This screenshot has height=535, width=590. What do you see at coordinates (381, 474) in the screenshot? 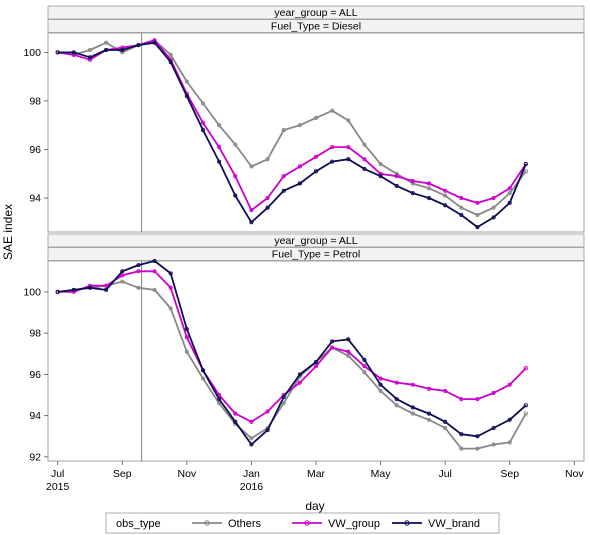
I see `x-tick-label: May` at bounding box center [381, 474].